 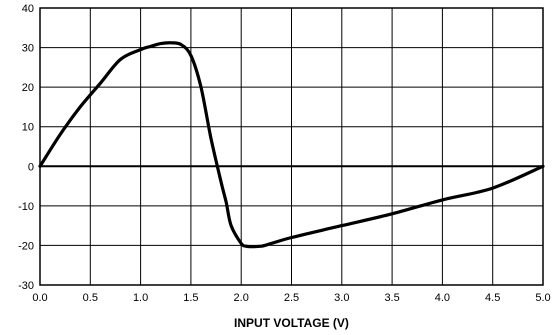 What do you see at coordinates (140, 298) in the screenshot?
I see `x-tick-label: 1.0` at bounding box center [140, 298].